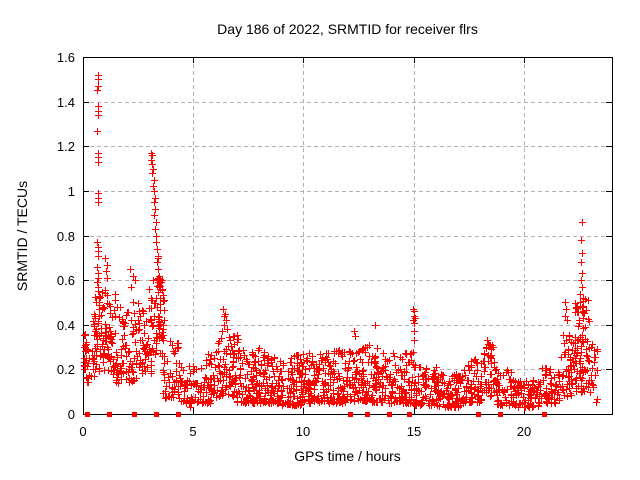 The height and width of the screenshot is (480, 640). I want to click on y-tick-label: 0.2, so click(66, 369).